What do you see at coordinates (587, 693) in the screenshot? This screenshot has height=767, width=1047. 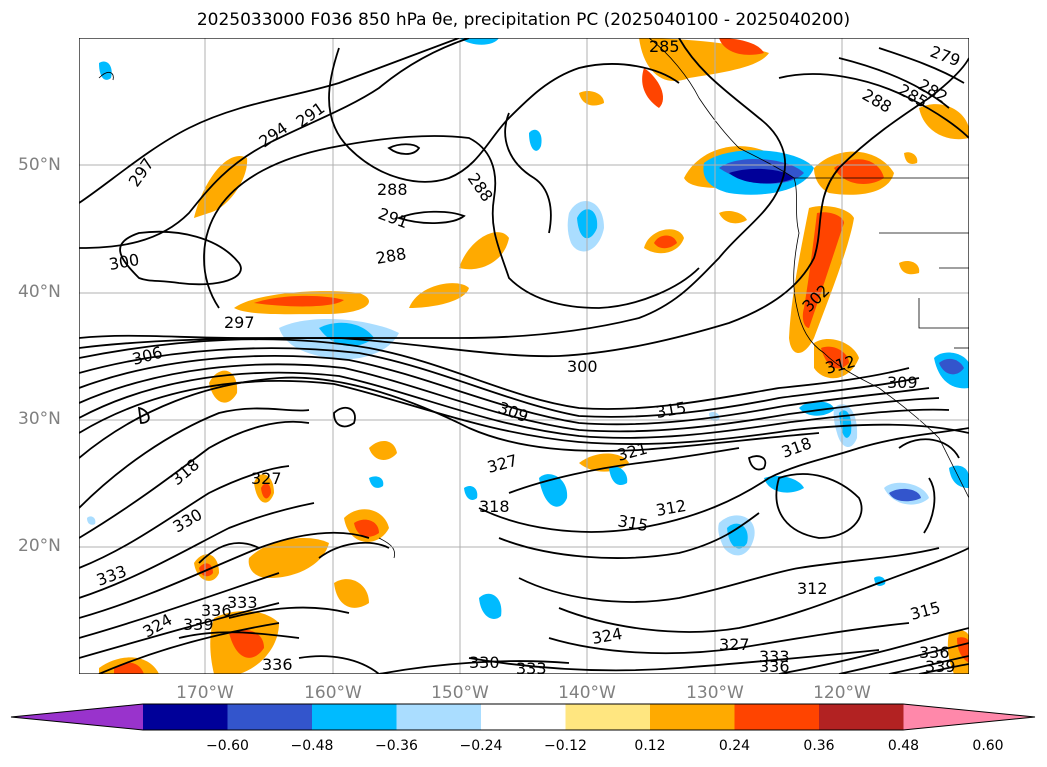 I see `lon-label-140w: 140°W` at bounding box center [587, 693].